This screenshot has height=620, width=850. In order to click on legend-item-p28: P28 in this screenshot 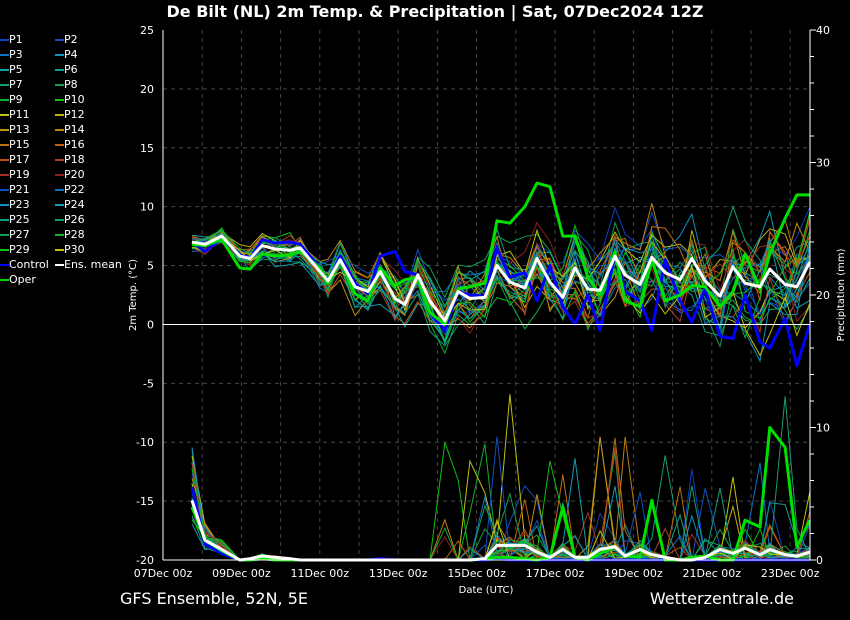, I will do `click(70, 234)`.